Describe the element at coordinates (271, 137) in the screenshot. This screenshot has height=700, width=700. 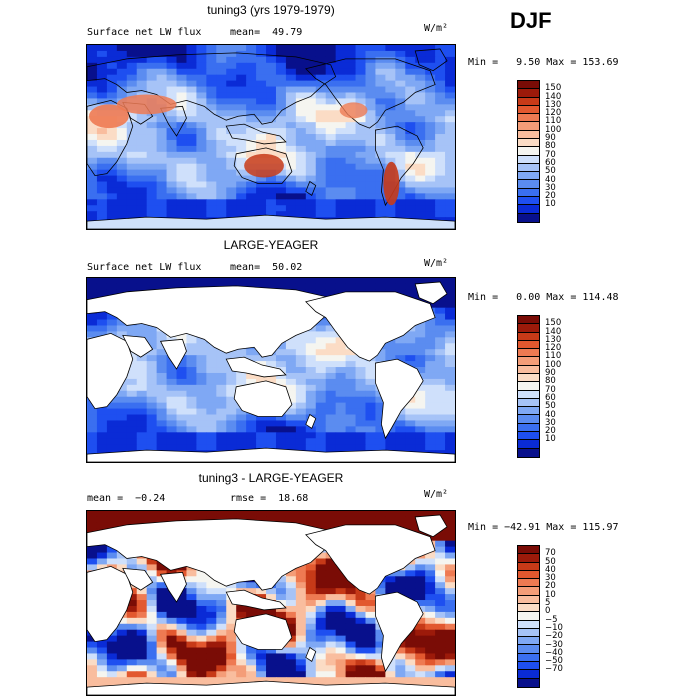
I see `panel1-map` at that location.